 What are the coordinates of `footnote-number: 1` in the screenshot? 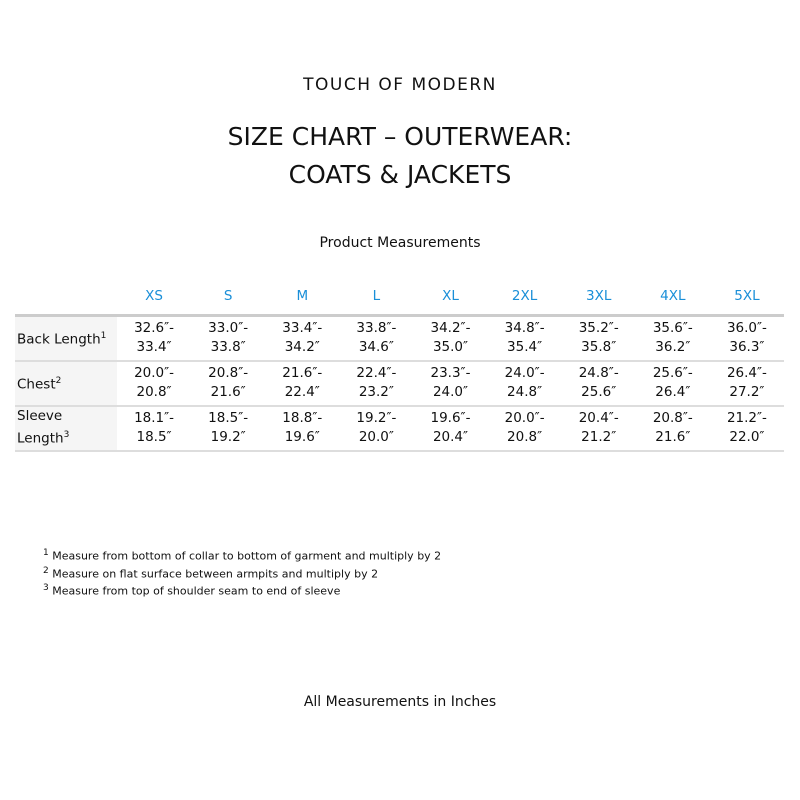 It's located at (46, 553).